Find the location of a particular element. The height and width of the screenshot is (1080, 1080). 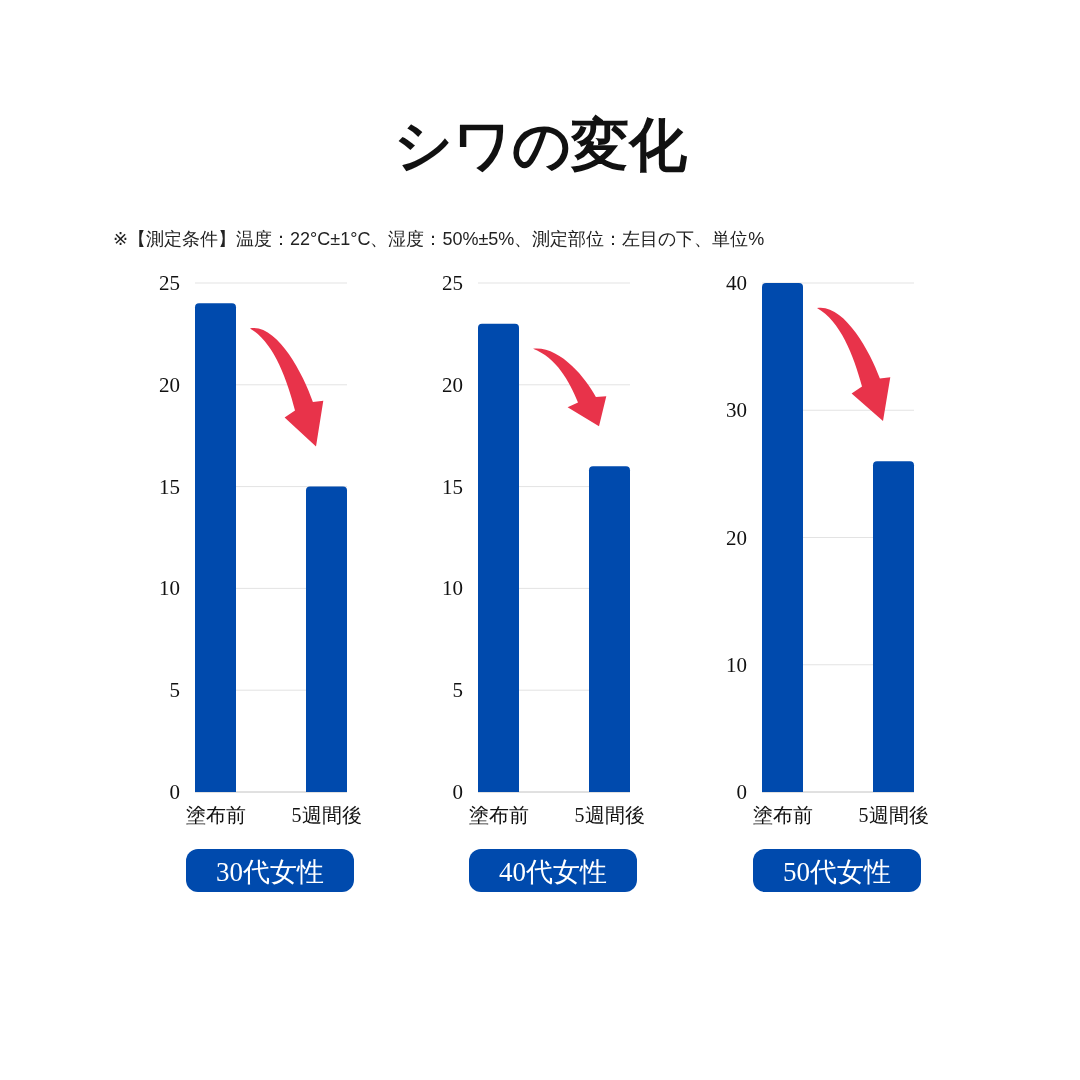

y-tick-label: 30 is located at coordinates (736, 410).